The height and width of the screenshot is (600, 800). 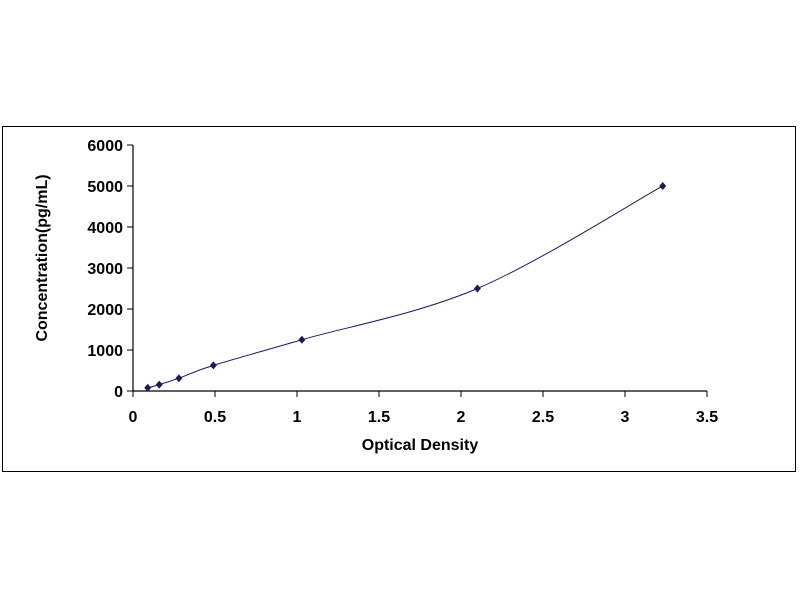 I want to click on x-tick-label: 2, so click(x=461, y=417).